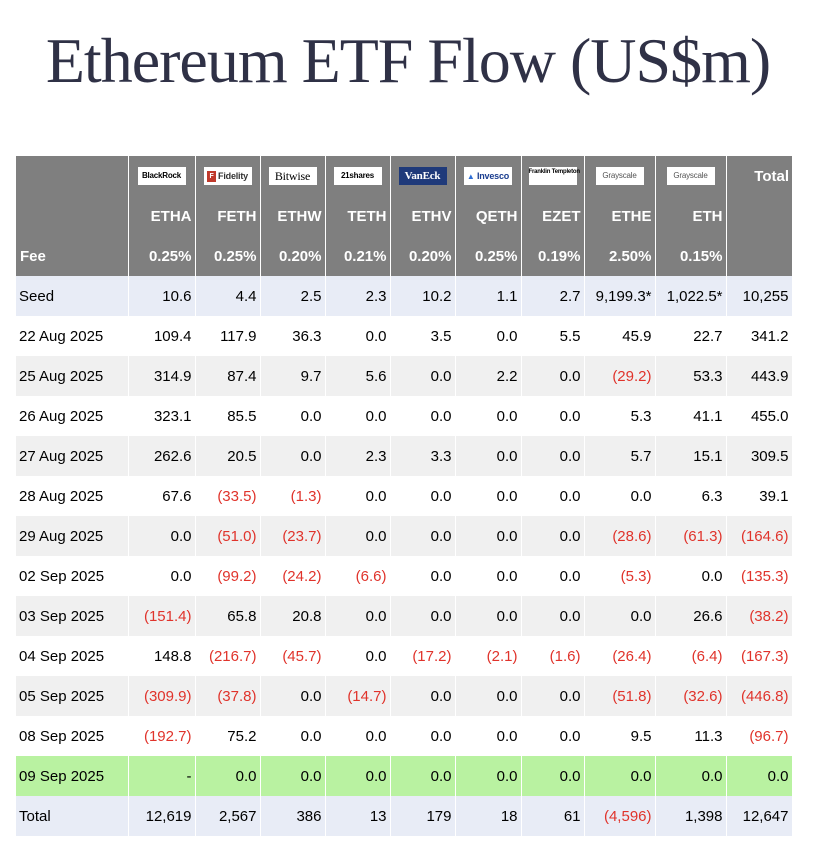 The height and width of the screenshot is (850, 816). I want to click on flow-cell: 65.8, so click(228, 616).